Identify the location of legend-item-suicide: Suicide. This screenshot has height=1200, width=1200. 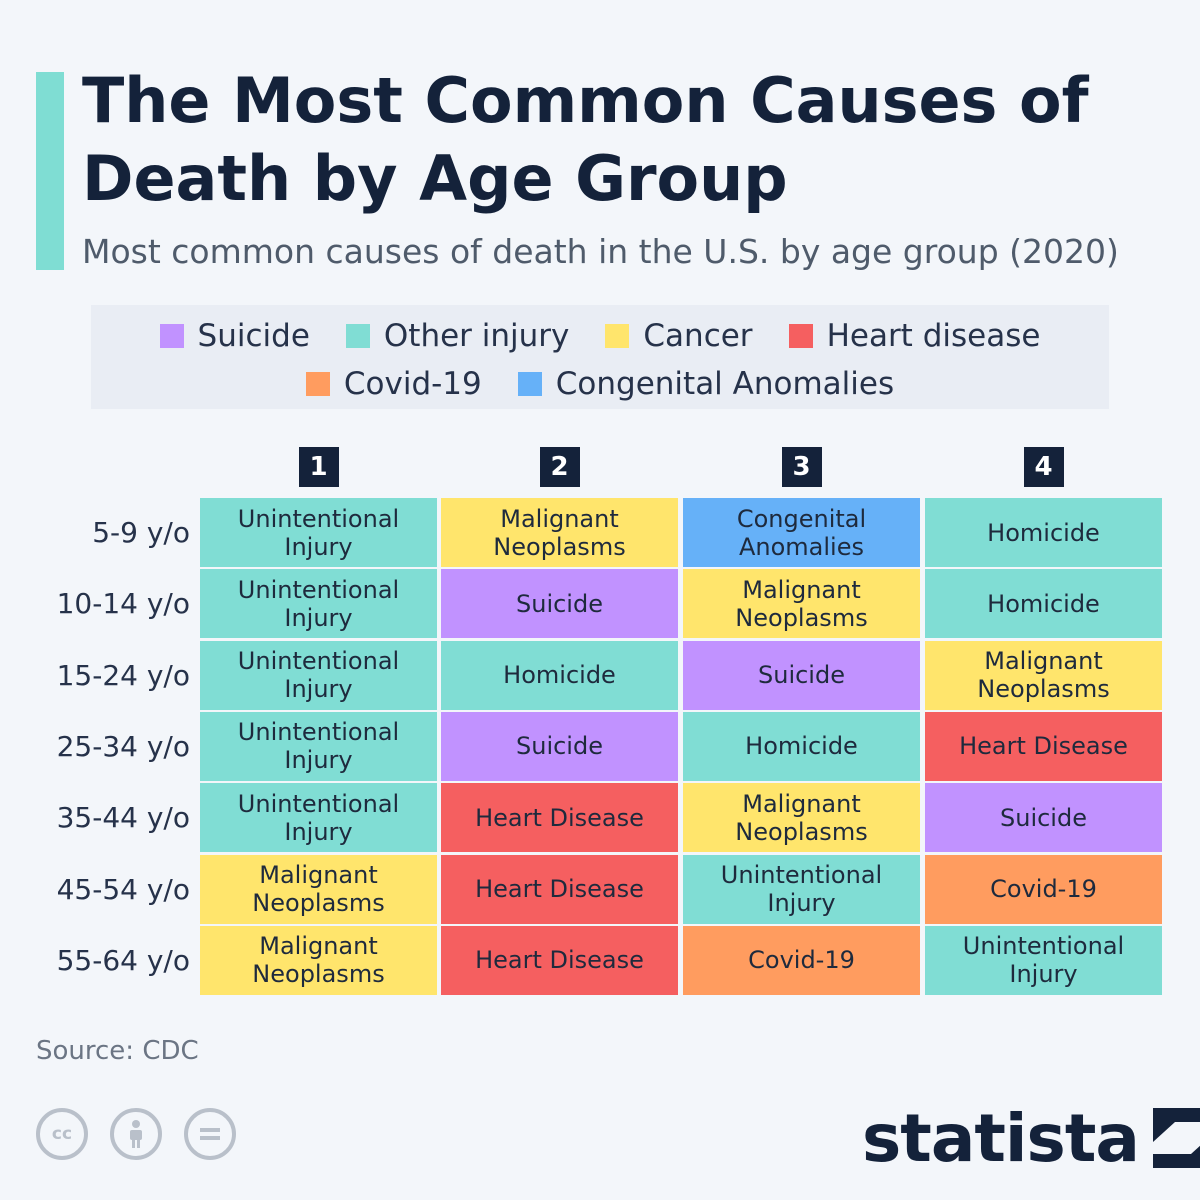
(234, 336).